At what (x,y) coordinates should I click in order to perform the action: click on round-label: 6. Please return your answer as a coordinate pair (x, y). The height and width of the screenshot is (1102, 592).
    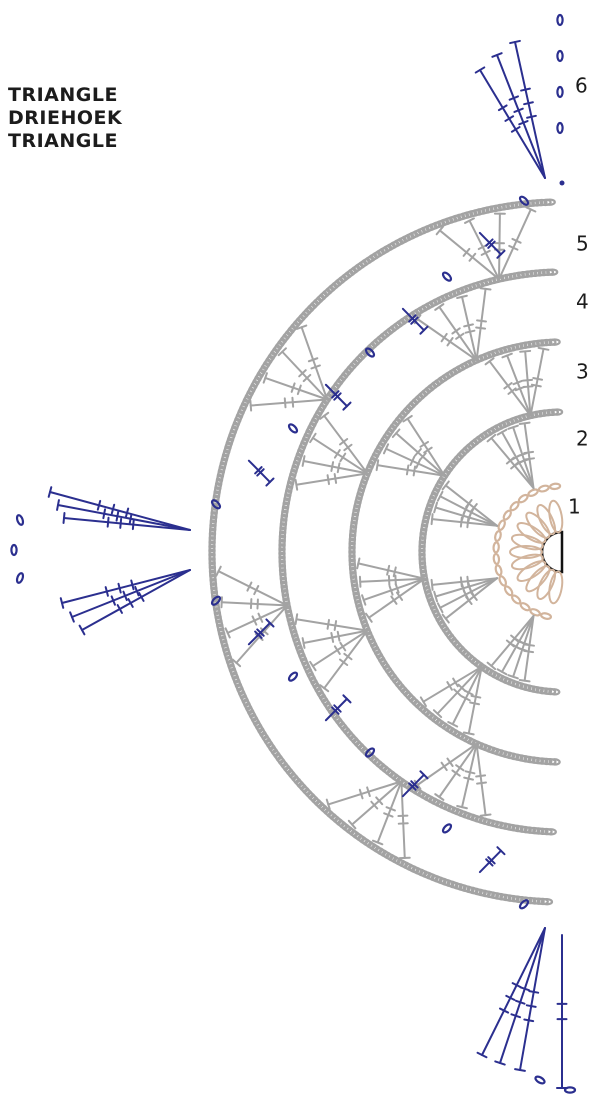
    Looking at the image, I should click on (581, 86).